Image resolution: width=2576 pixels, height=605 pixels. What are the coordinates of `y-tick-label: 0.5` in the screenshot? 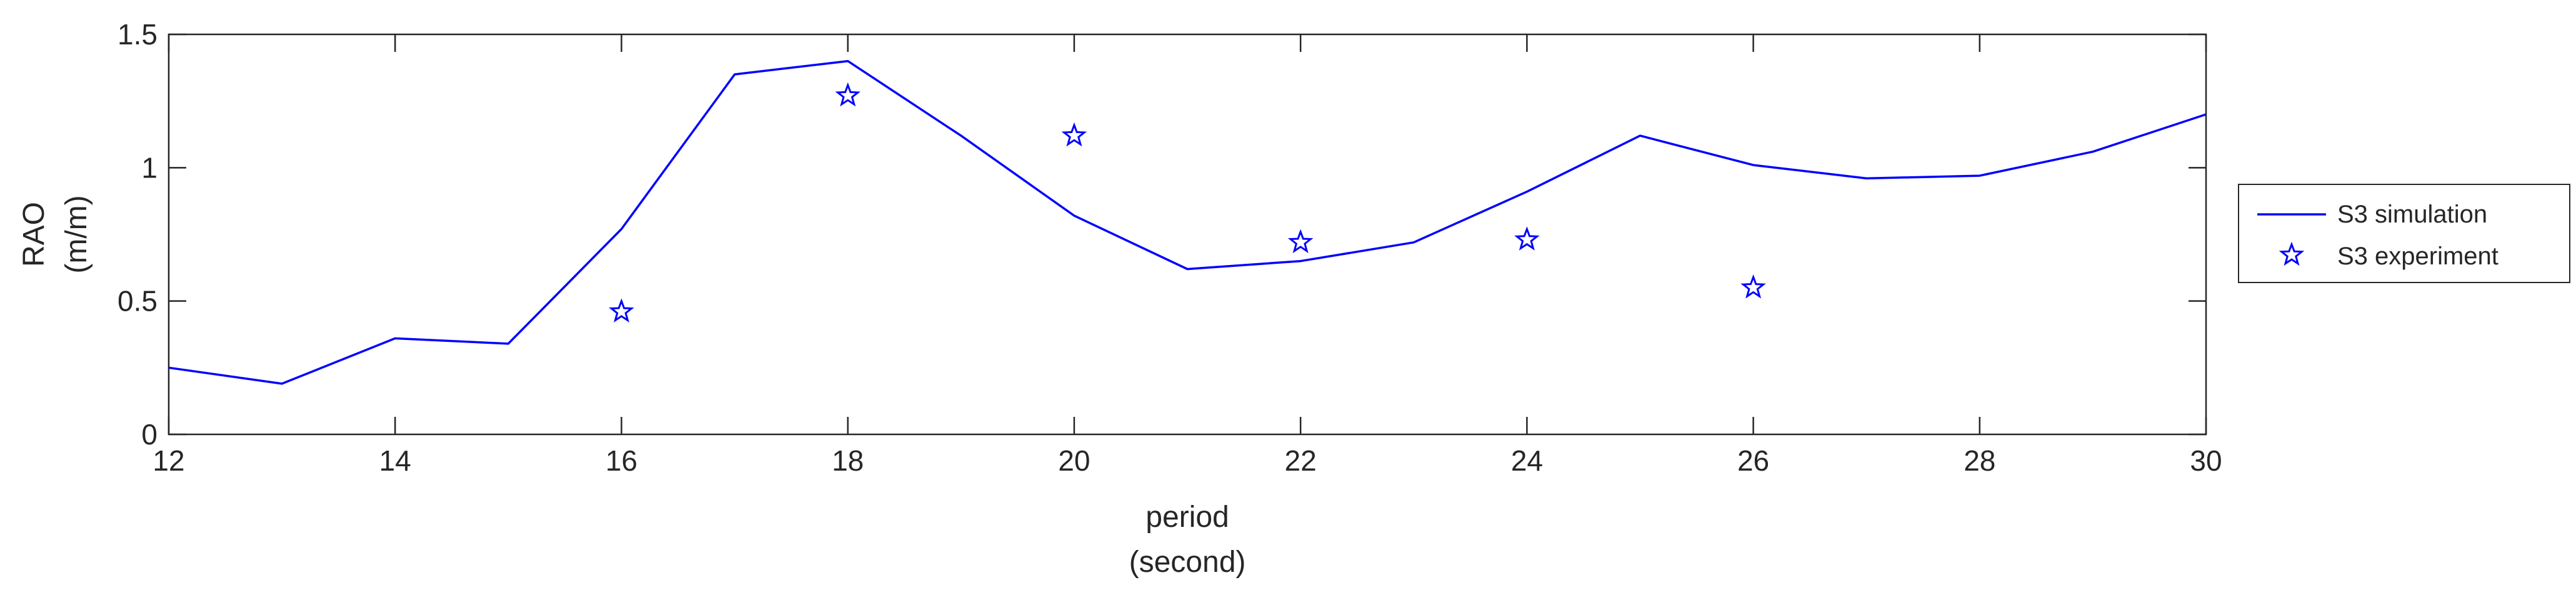 It's located at (137, 301).